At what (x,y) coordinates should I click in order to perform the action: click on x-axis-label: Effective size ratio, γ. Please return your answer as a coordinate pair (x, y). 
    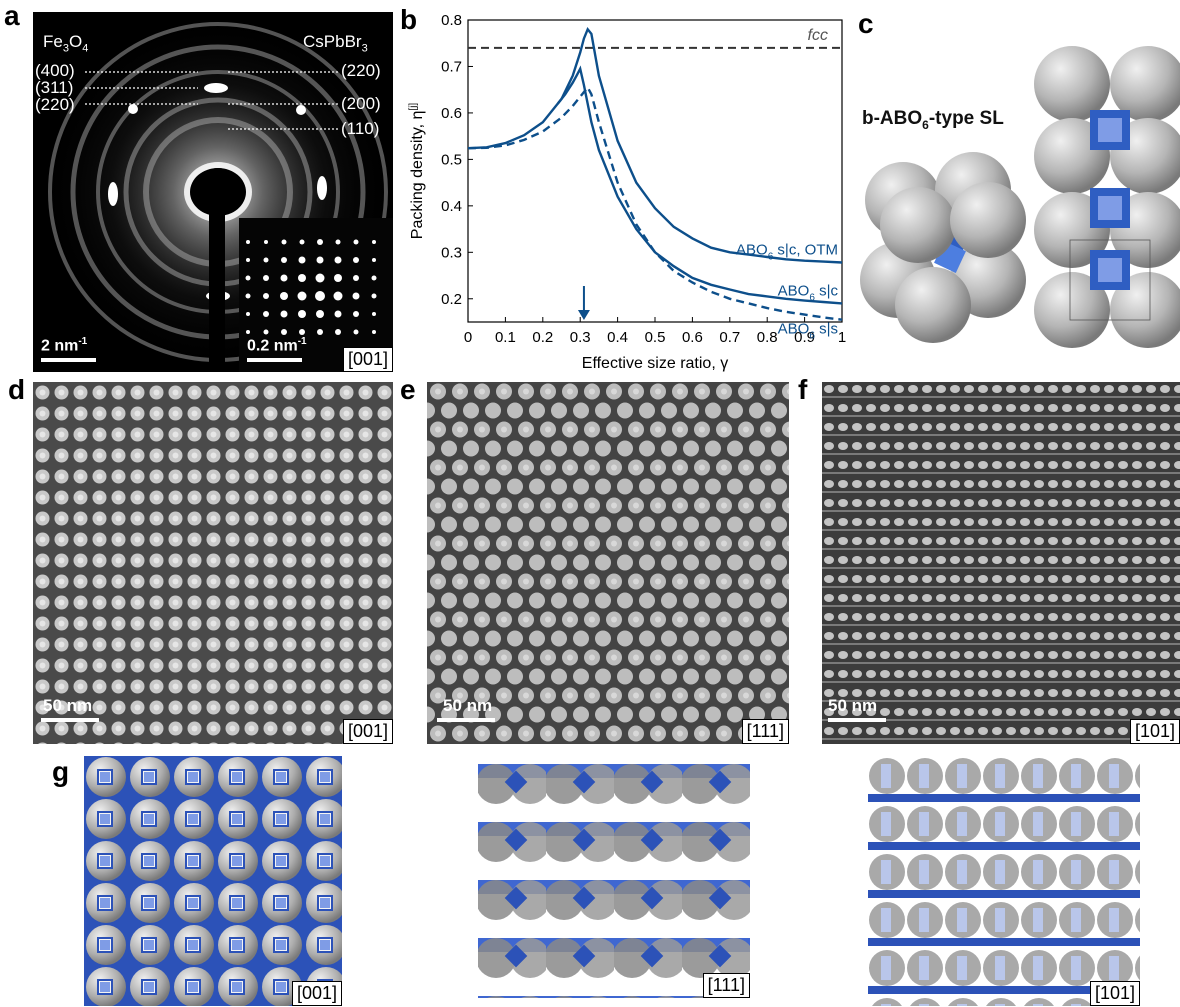
    Looking at the image, I should click on (655, 363).